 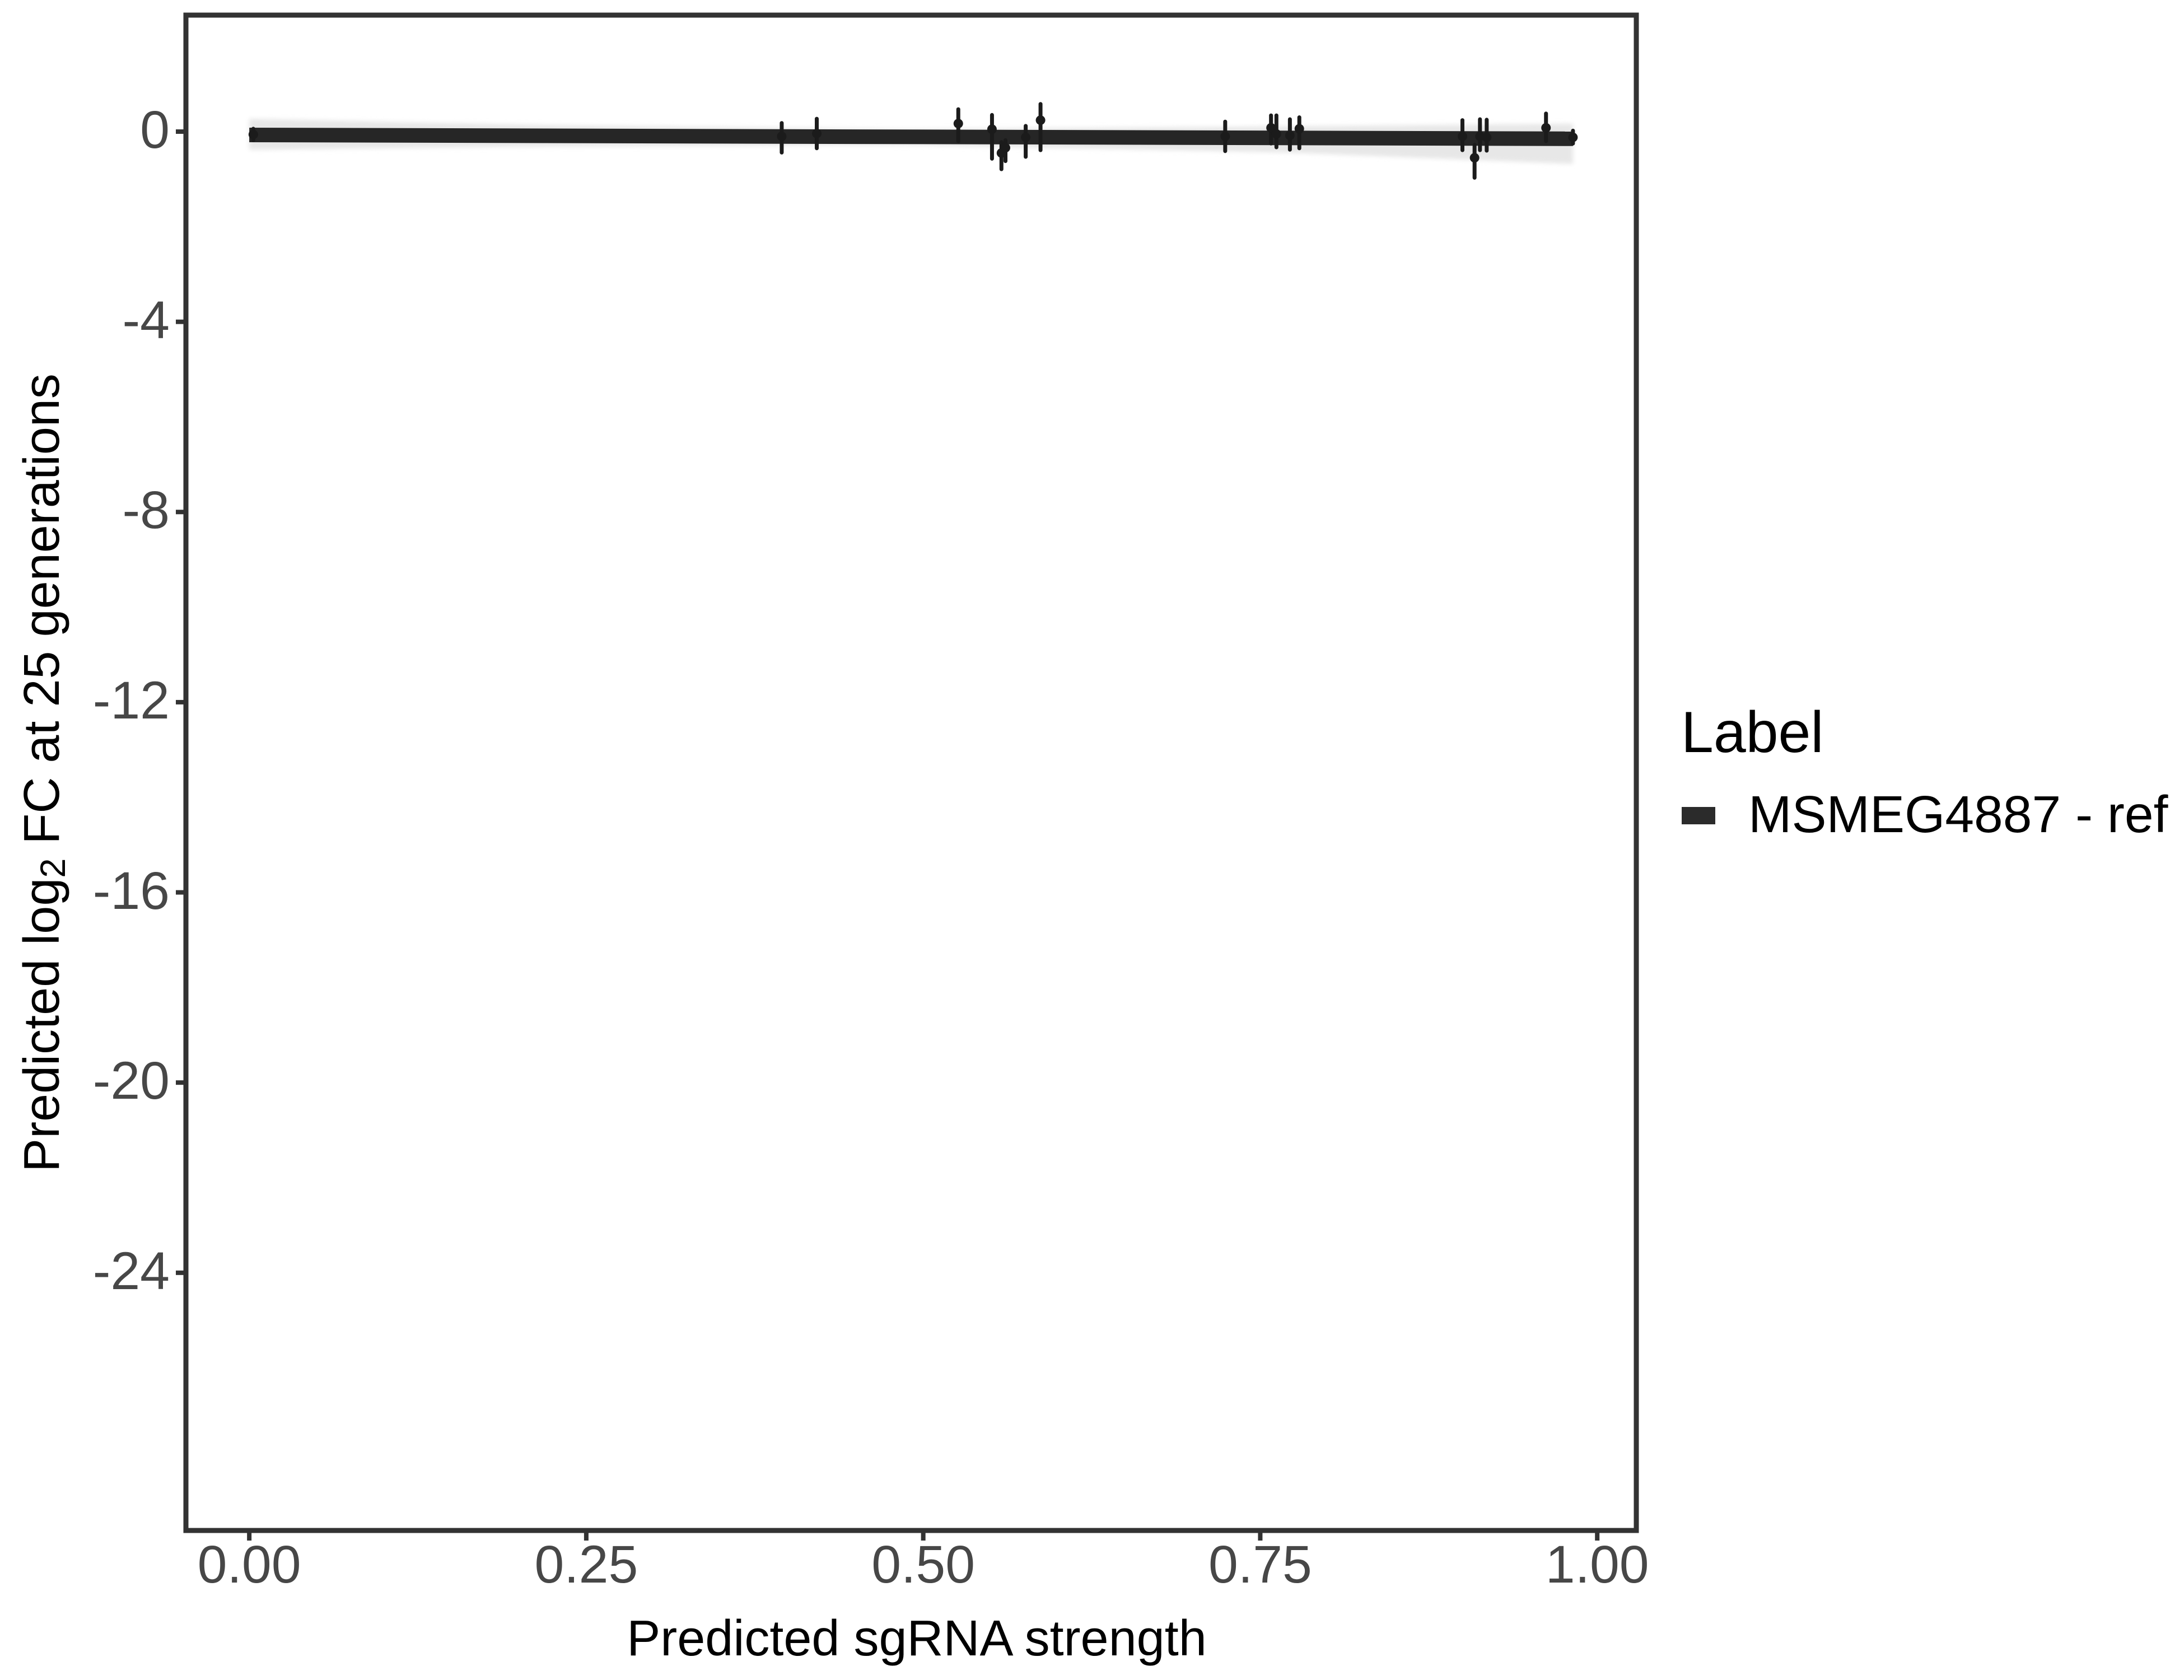 I want to click on x-axis-title: Predicted sgRNA strength, so click(x=917, y=1639).